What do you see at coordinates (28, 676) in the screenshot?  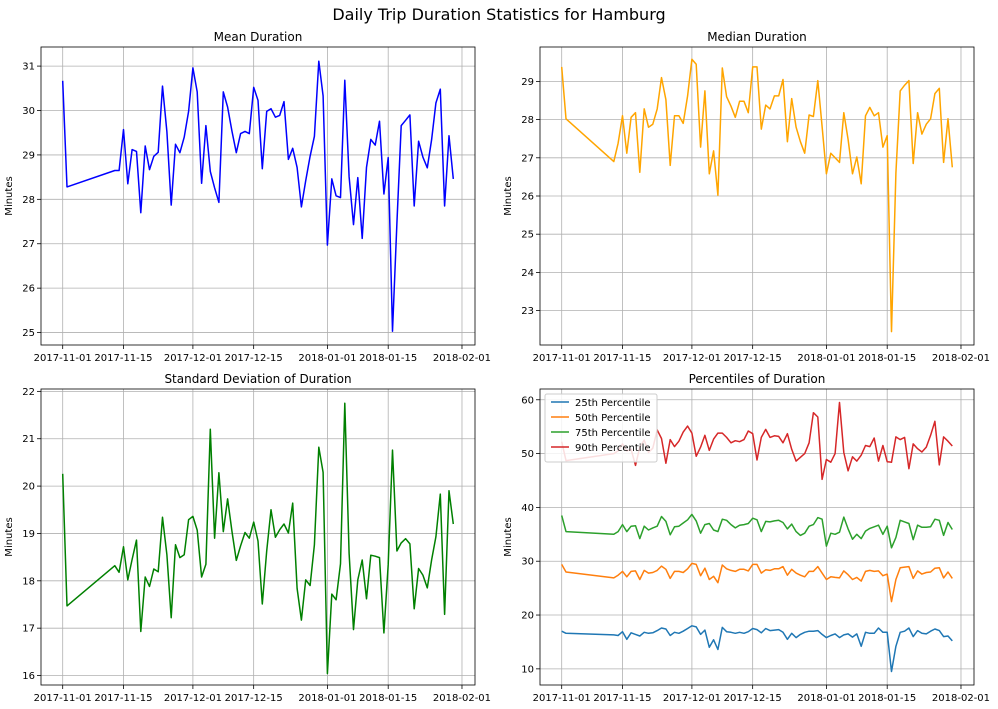 I see `y-tick-label: 16` at bounding box center [28, 676].